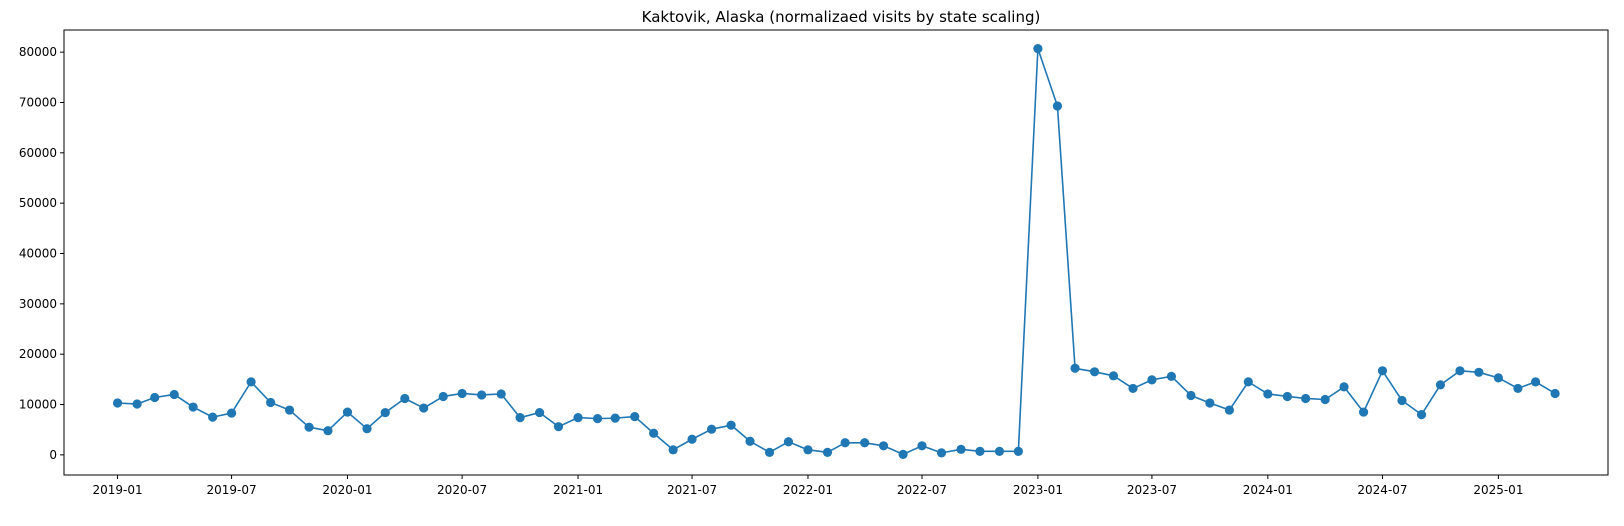 This screenshot has width=1624, height=526. What do you see at coordinates (1382, 490) in the screenshot?
I see `x-tick-label: 2024-07` at bounding box center [1382, 490].